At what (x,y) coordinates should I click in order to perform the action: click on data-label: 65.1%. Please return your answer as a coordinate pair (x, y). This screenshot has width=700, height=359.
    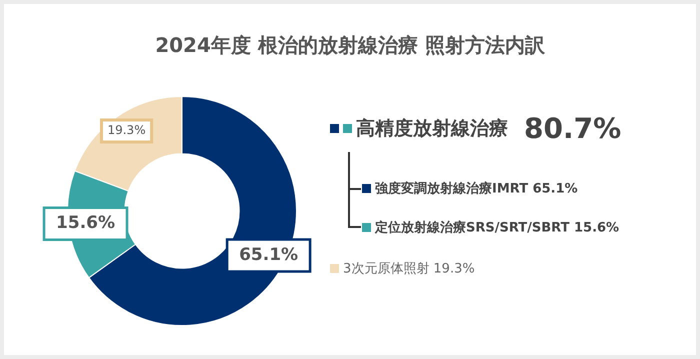
    Looking at the image, I should click on (268, 254).